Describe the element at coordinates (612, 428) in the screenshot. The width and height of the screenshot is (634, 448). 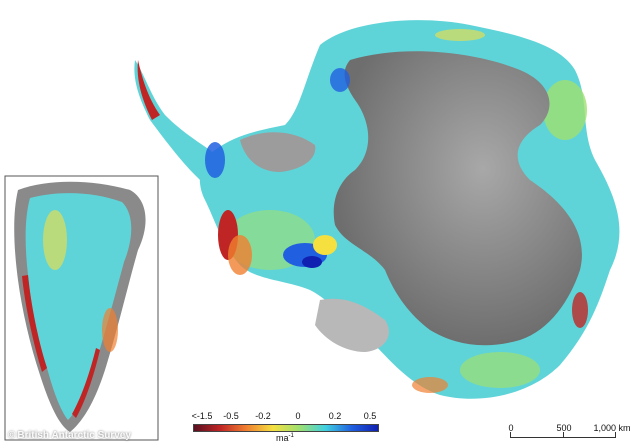
I see `scale-label-end: 1,000 km` at that location.